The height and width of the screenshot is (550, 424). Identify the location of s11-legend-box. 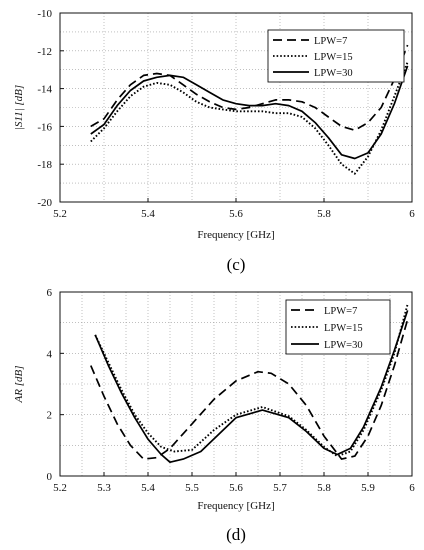
(336, 56).